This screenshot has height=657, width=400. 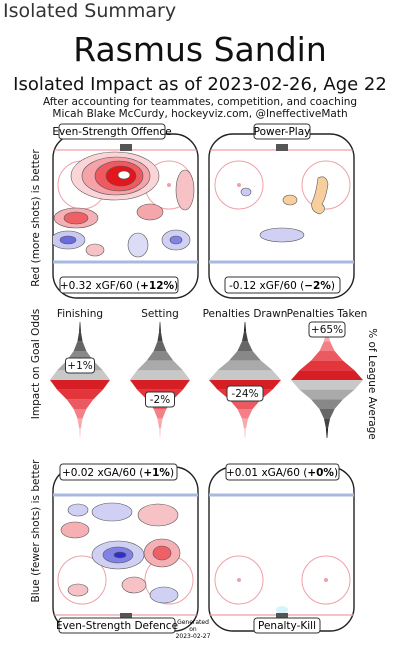 I want to click on ev-defence-stat-box: +0.02 xGA/60 (+1%), so click(x=118, y=472).